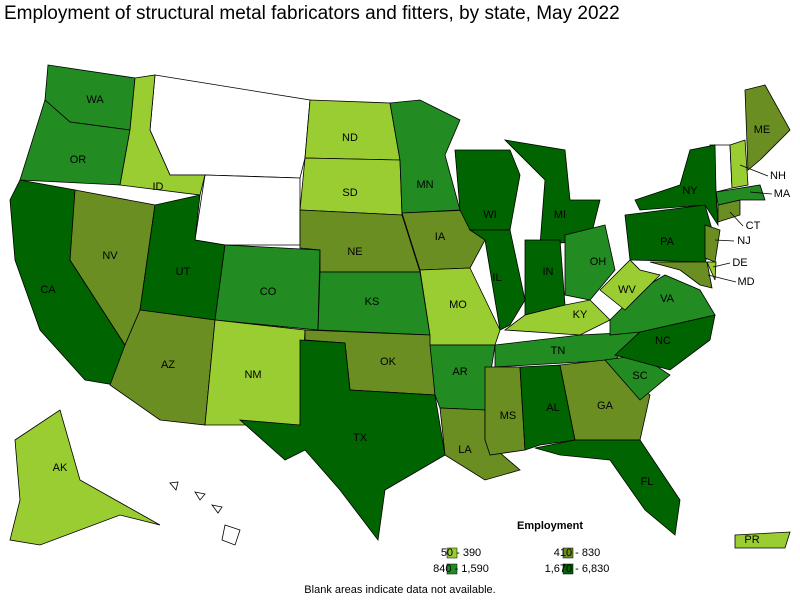 Image resolution: width=800 pixels, height=600 pixels. I want to click on state-label: CO, so click(268, 292).